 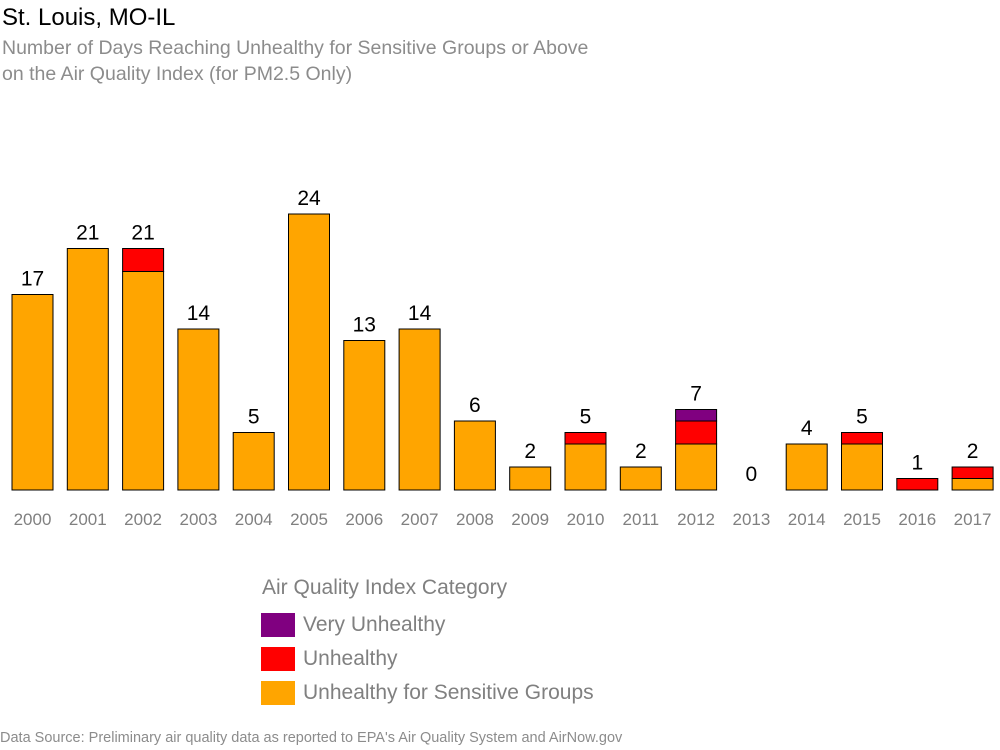 What do you see at coordinates (448, 692) in the screenshot?
I see `legend-label-unhealthy-sensitive: Unhealthy for Sensitive Groups` at bounding box center [448, 692].